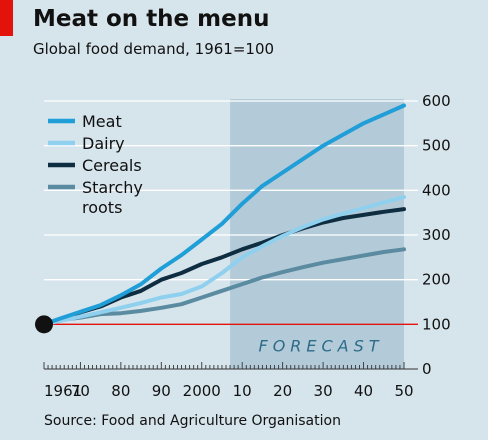  Describe the element at coordinates (427, 369) in the screenshot. I see `y-tick-label: 0` at that location.